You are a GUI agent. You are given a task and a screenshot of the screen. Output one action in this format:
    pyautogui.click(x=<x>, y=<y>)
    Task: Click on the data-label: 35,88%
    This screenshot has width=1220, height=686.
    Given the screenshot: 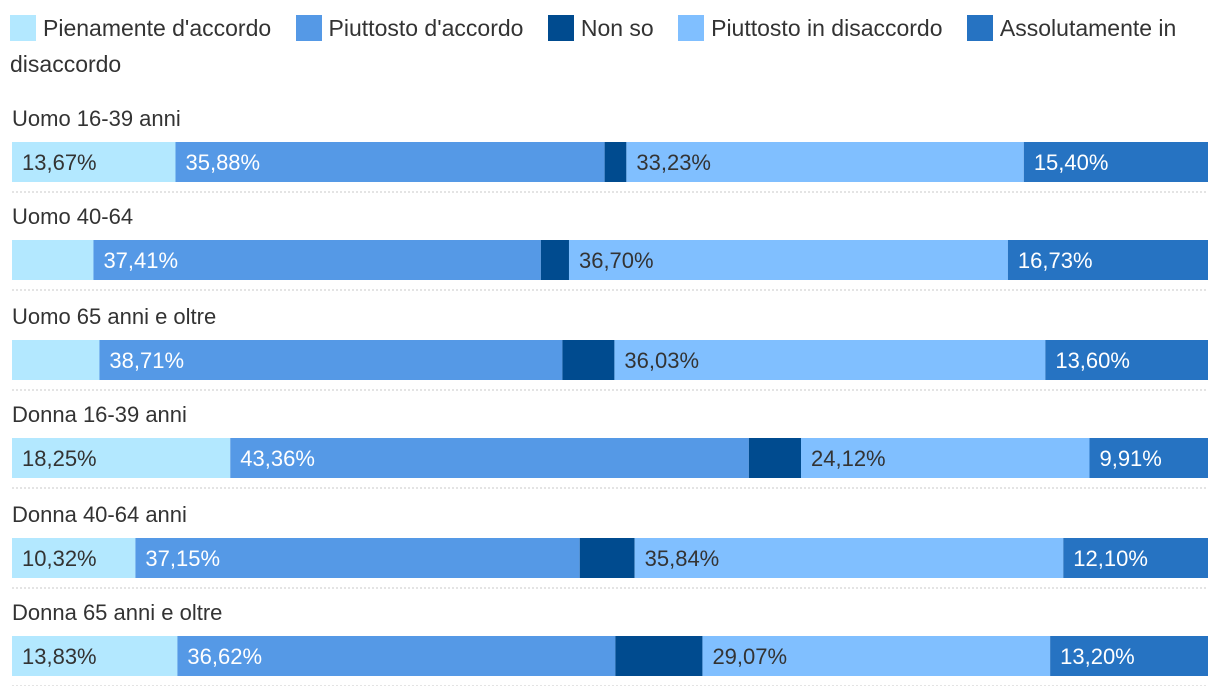 What is the action you would take?
    pyautogui.click(x=222, y=162)
    